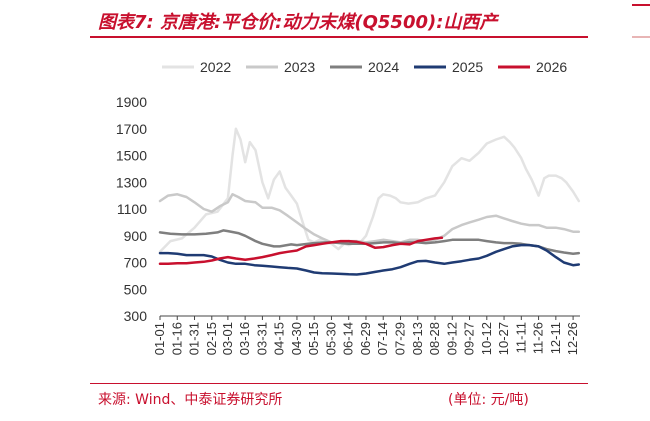  I want to click on y-tick-label: 1700, so click(131, 129).